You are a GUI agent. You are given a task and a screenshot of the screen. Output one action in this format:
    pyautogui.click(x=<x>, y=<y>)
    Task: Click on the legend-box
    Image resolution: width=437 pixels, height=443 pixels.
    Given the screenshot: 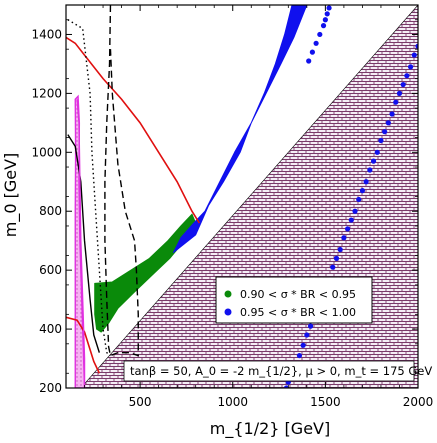 What is the action you would take?
    pyautogui.click(x=294, y=300)
    